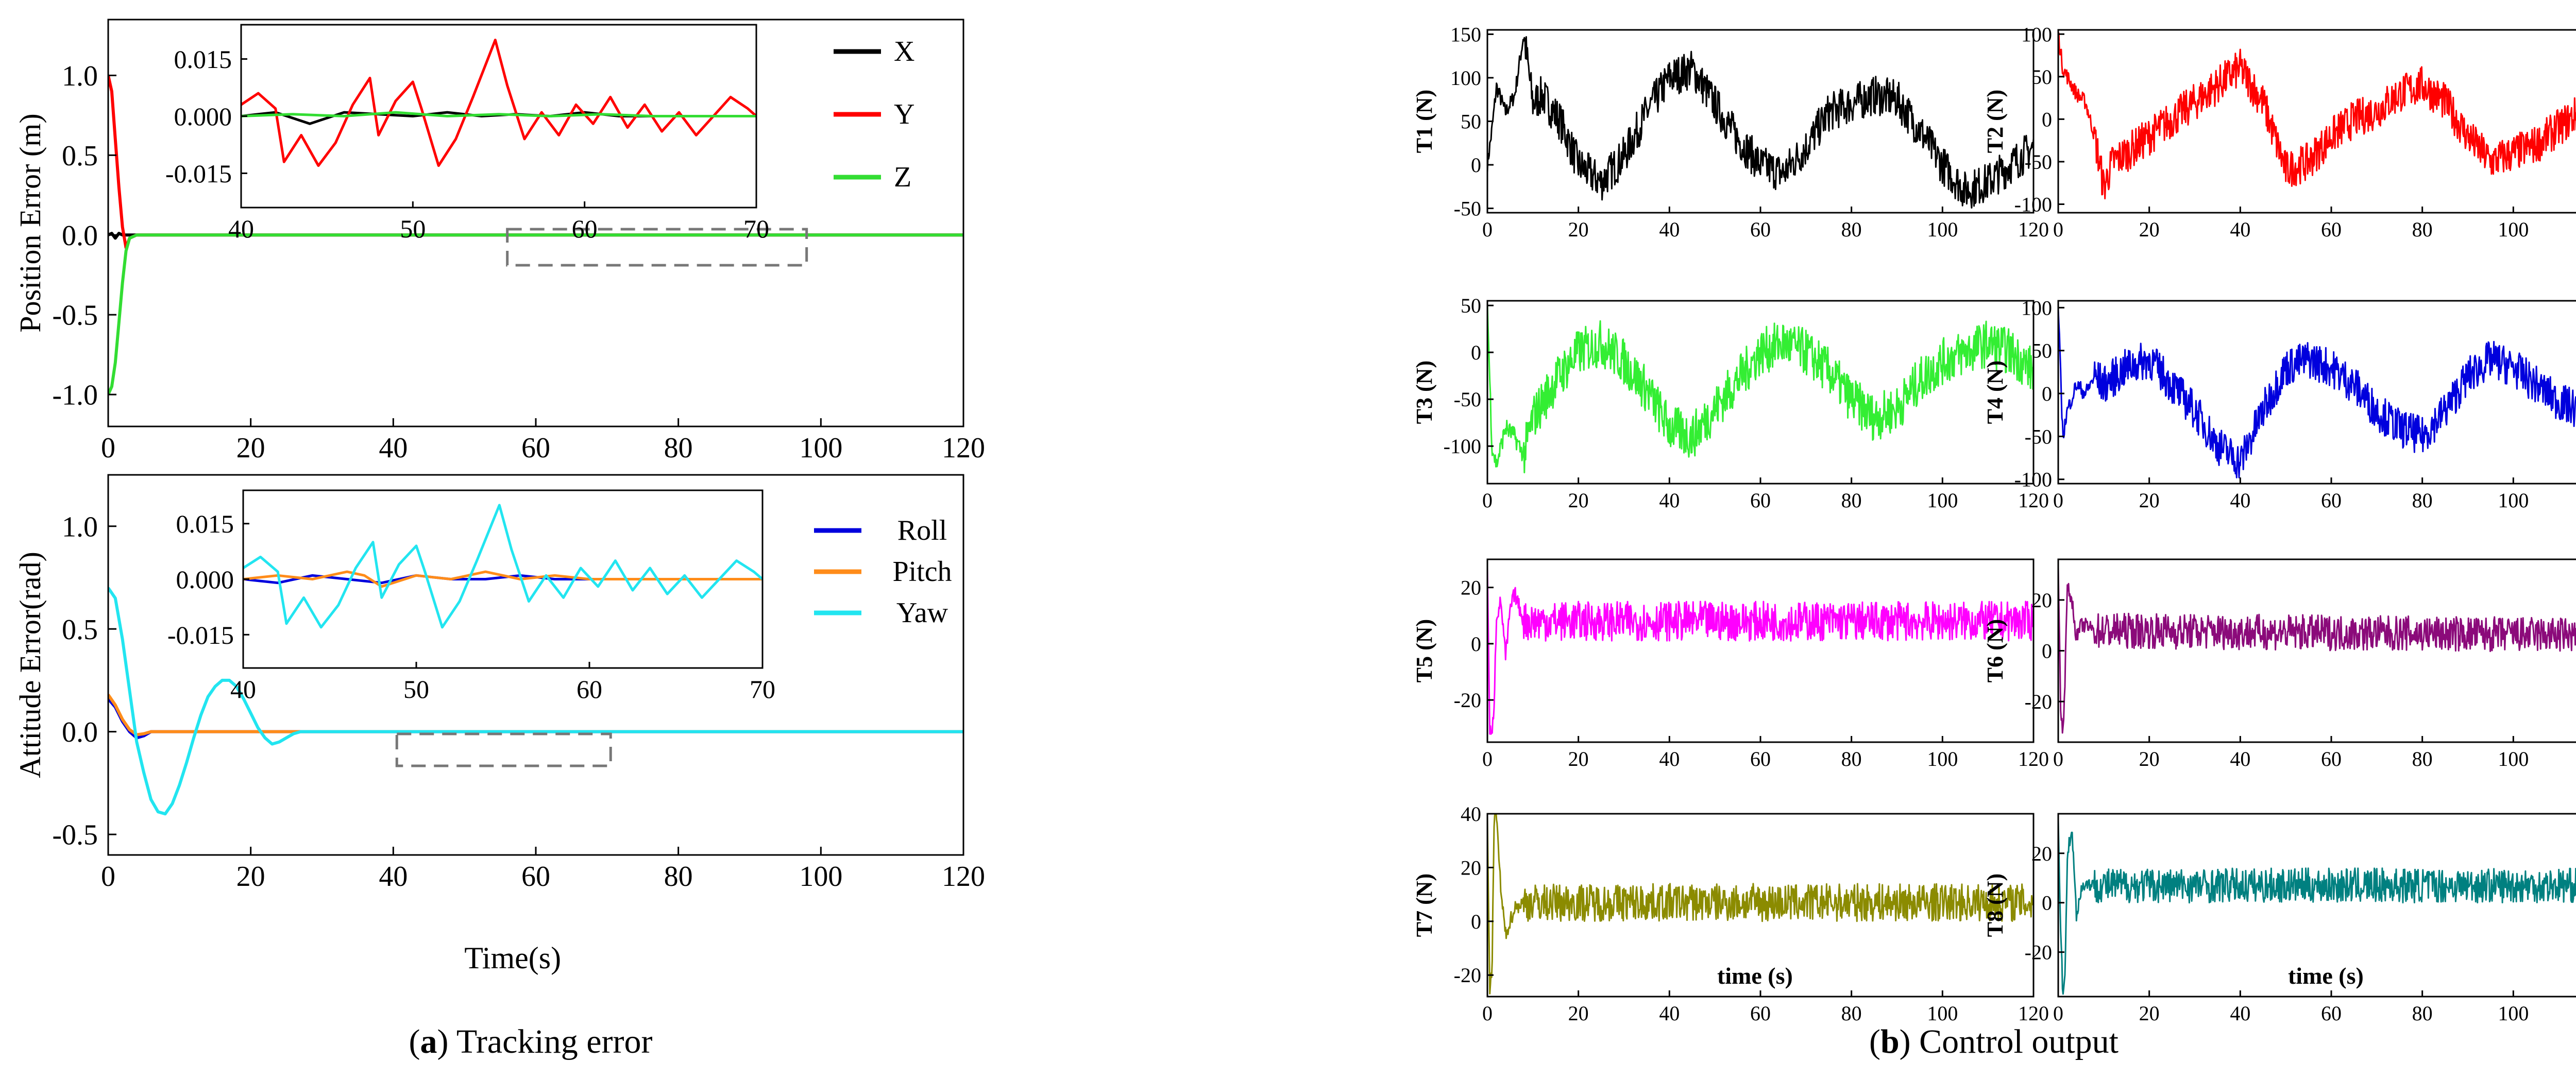 The width and height of the screenshot is (2576, 1079). Describe the element at coordinates (30, 222) in the screenshot. I see `y-axis-label: Position Error (m)` at that location.